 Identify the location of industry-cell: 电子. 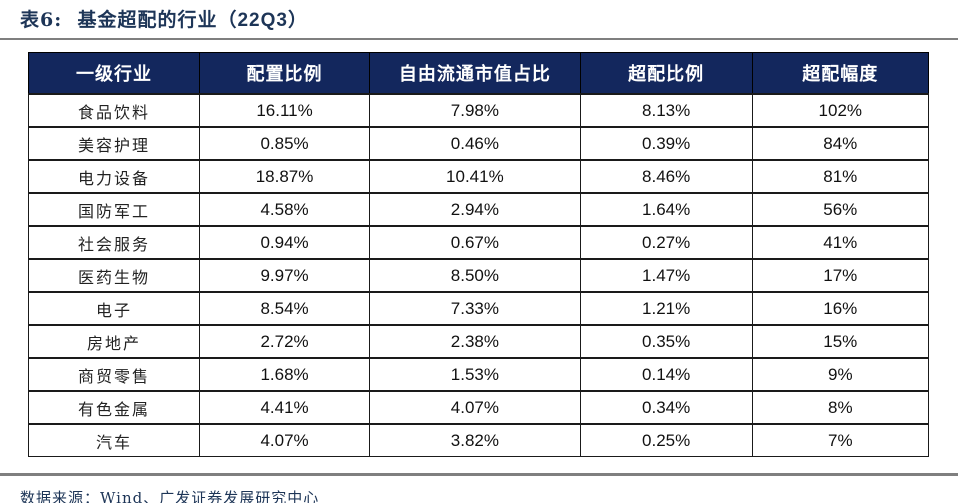
(114, 308).